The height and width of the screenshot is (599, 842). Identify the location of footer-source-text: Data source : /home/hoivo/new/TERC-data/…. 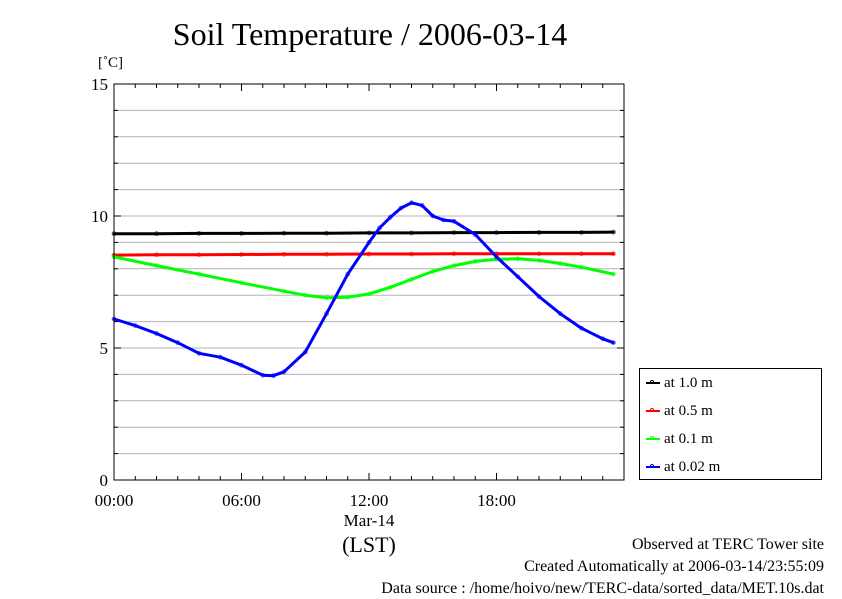
(602, 588).